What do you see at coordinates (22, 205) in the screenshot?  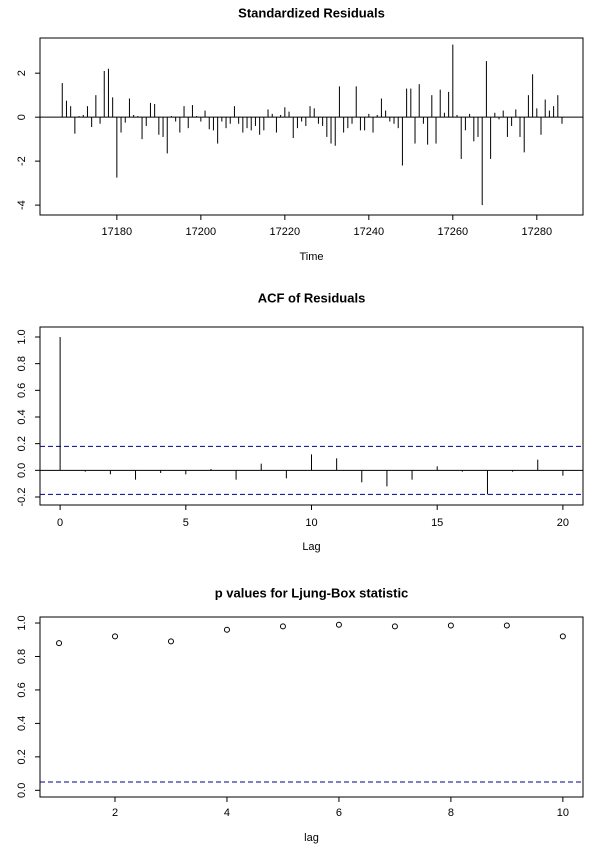 I see `y-tick-label: -4` at bounding box center [22, 205].